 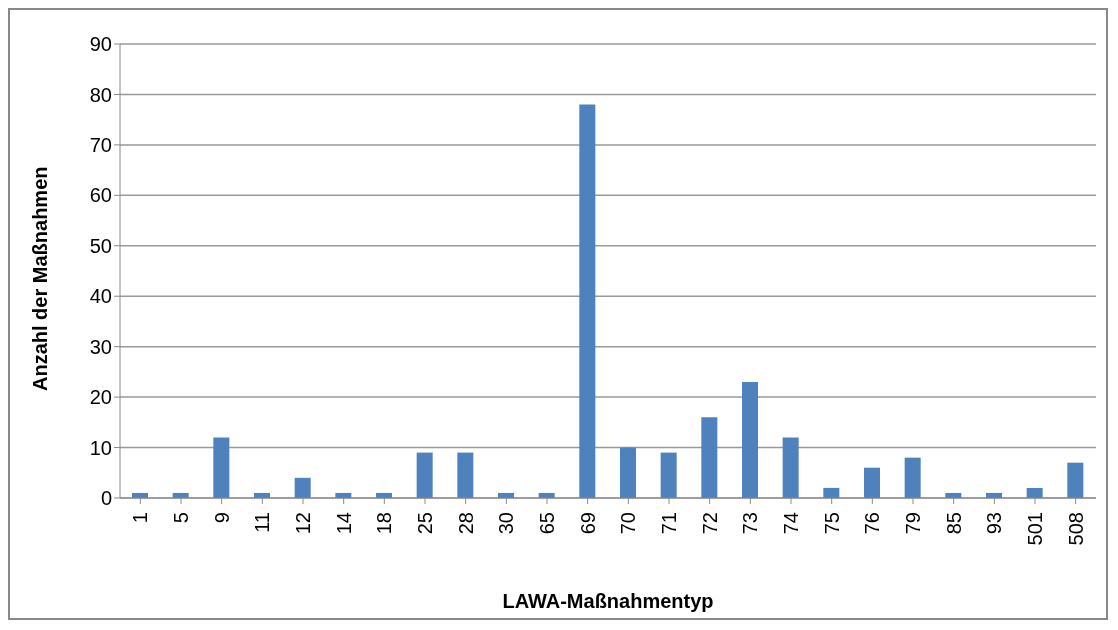 I want to click on x-tick-label: 1, so click(x=140, y=518).